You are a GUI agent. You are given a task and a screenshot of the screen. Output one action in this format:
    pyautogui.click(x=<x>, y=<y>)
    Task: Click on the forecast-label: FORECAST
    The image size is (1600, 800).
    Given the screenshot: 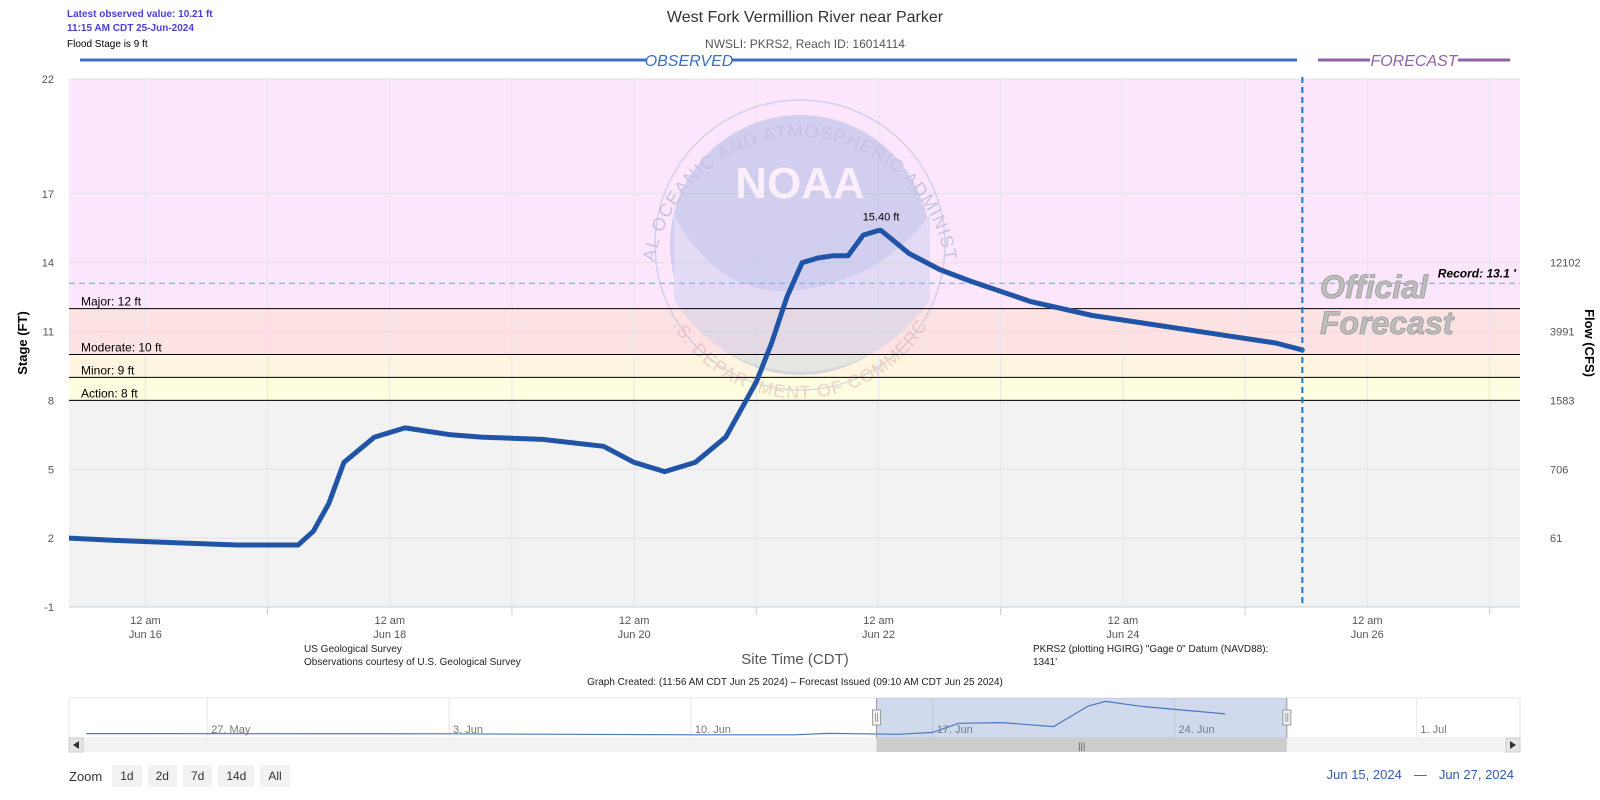 What is the action you would take?
    pyautogui.click(x=1414, y=61)
    